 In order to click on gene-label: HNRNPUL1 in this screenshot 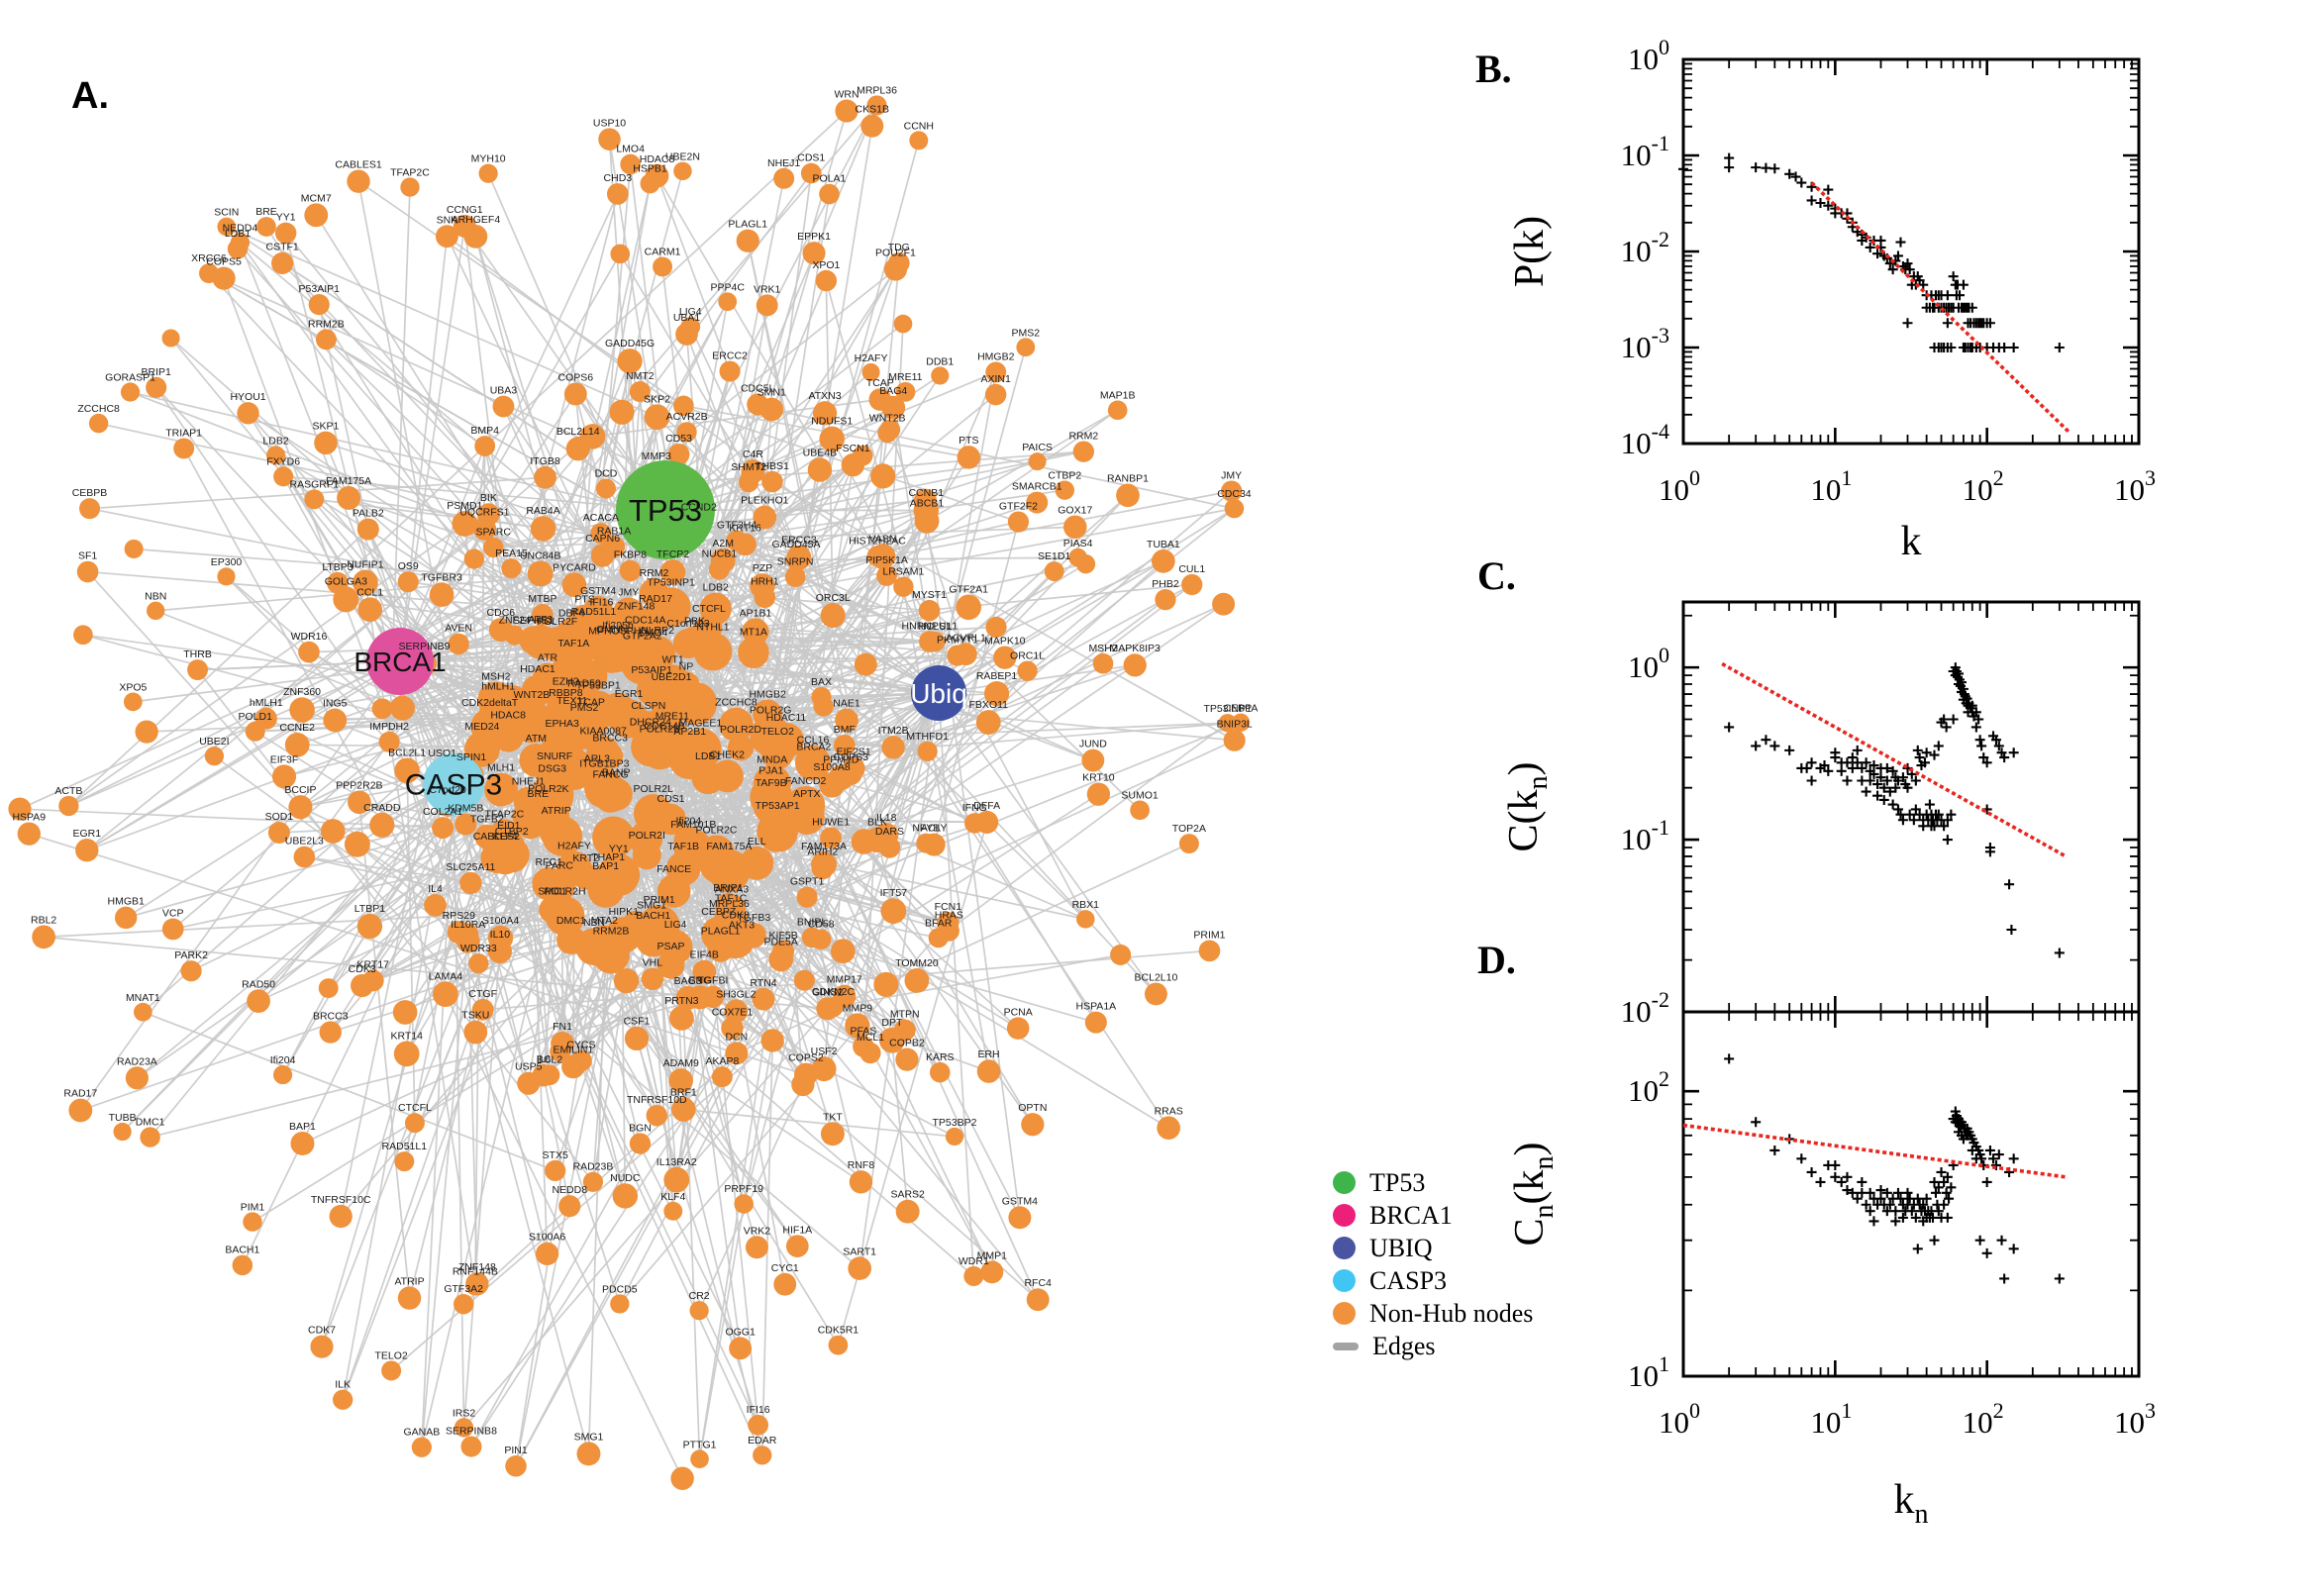, I will do `click(930, 626)`.